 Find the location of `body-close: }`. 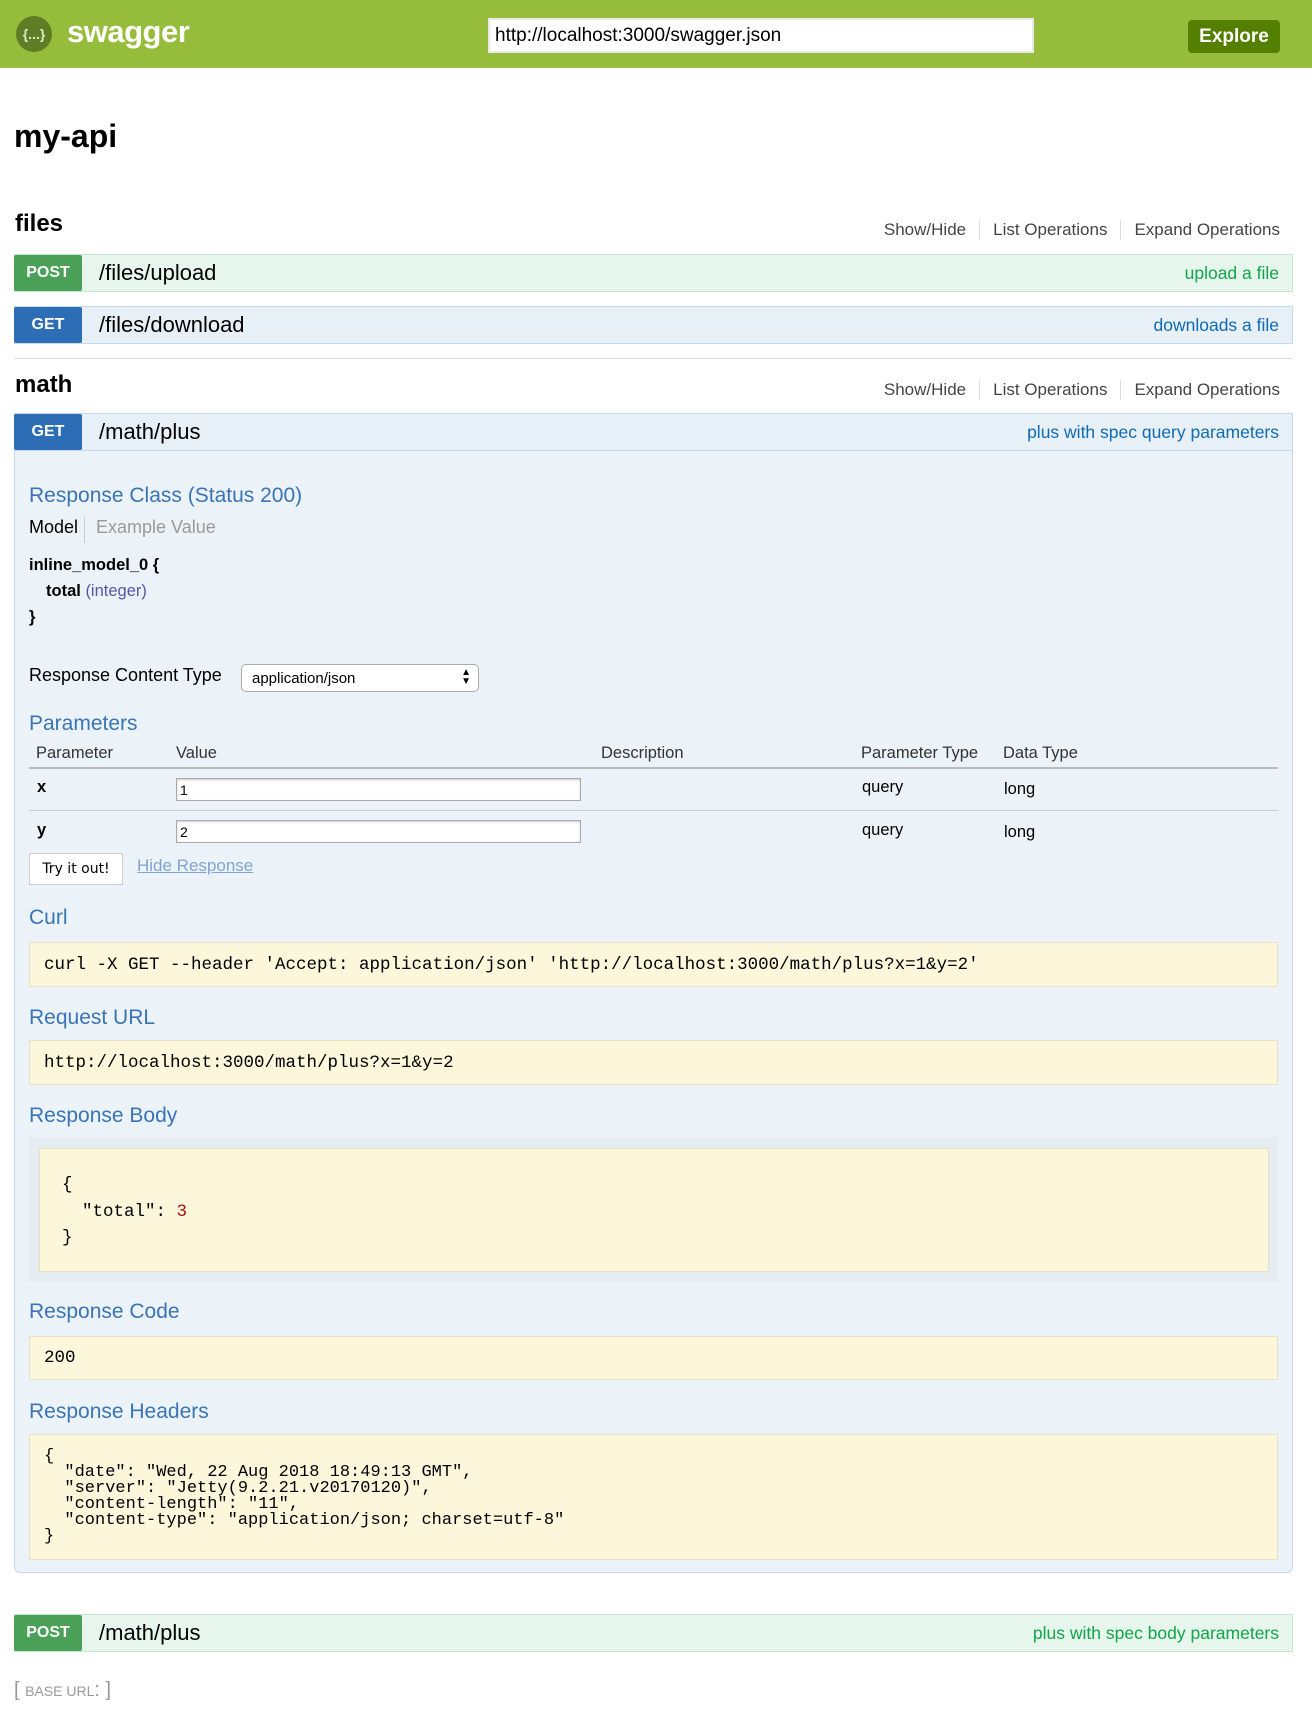

body-close: } is located at coordinates (67, 1238).